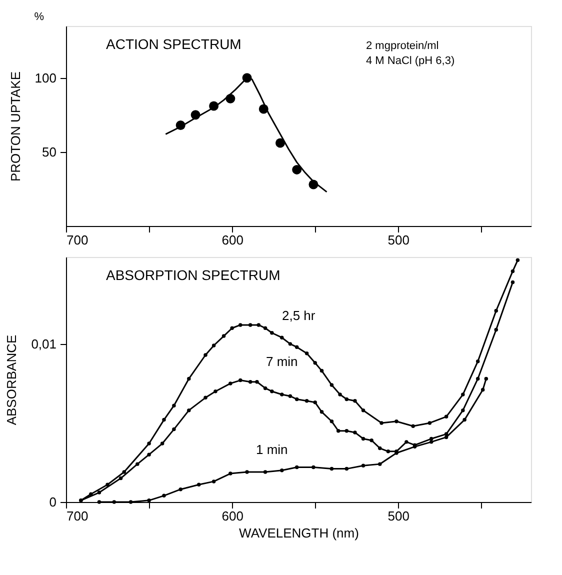 The image size is (562, 575). What do you see at coordinates (299, 315) in the screenshot?
I see `annotation: 2,5 hr` at bounding box center [299, 315].